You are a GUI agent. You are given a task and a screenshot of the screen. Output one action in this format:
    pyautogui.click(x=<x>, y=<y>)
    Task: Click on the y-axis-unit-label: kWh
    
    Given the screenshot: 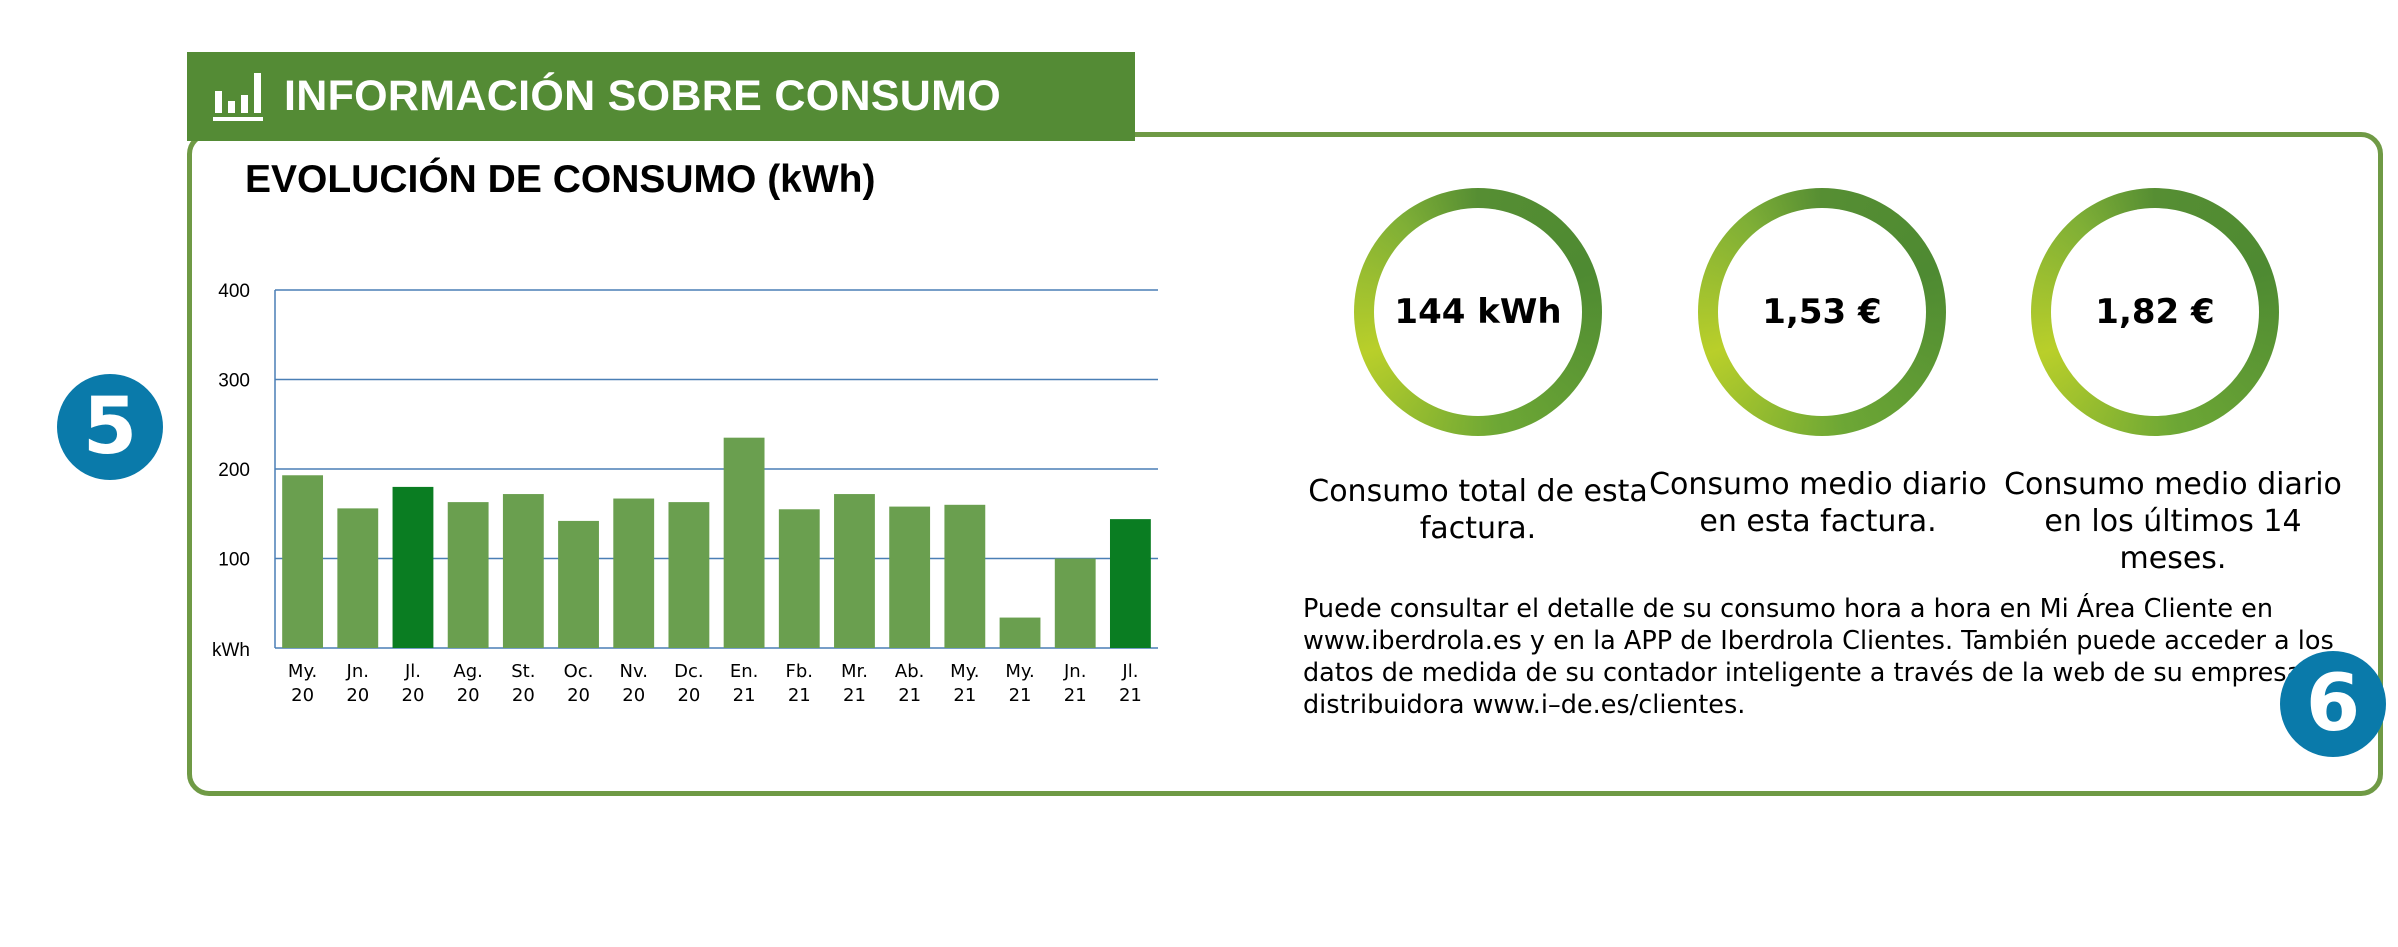 What is the action you would take?
    pyautogui.click(x=231, y=650)
    